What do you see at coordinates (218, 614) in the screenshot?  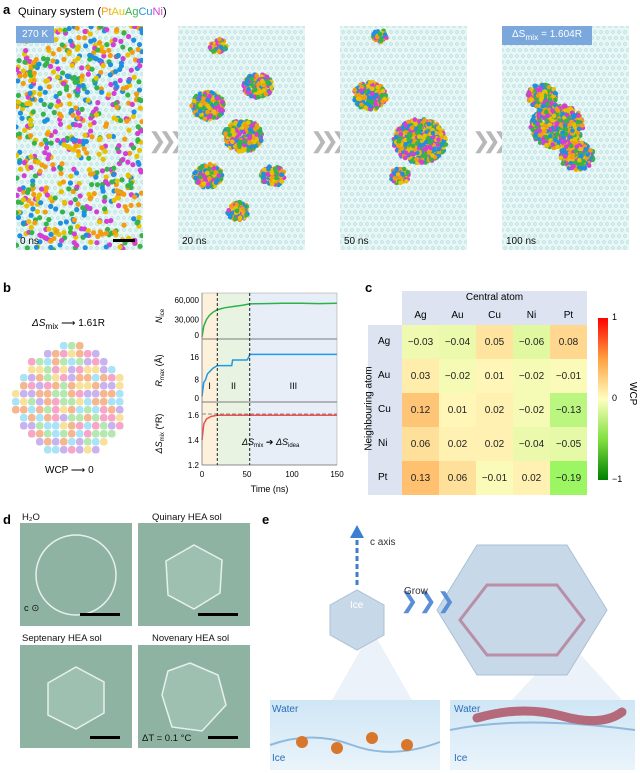 I see `scale-bar` at bounding box center [218, 614].